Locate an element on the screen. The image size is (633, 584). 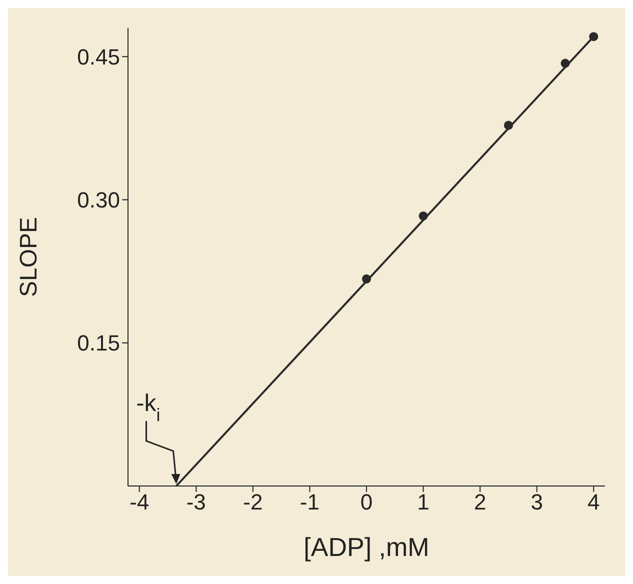
x-tick-label: 4 is located at coordinates (594, 502).